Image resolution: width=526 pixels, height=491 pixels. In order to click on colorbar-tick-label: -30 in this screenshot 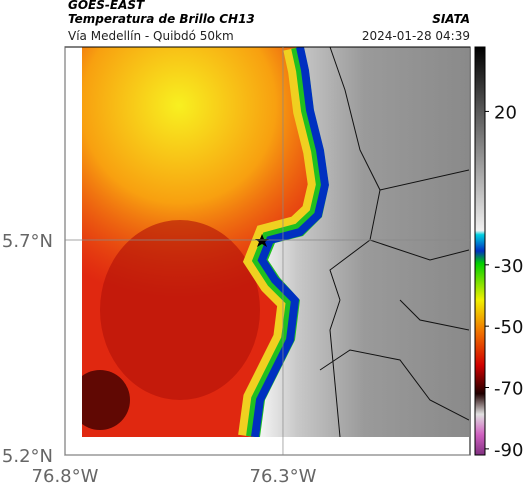, I will do `click(508, 266)`.